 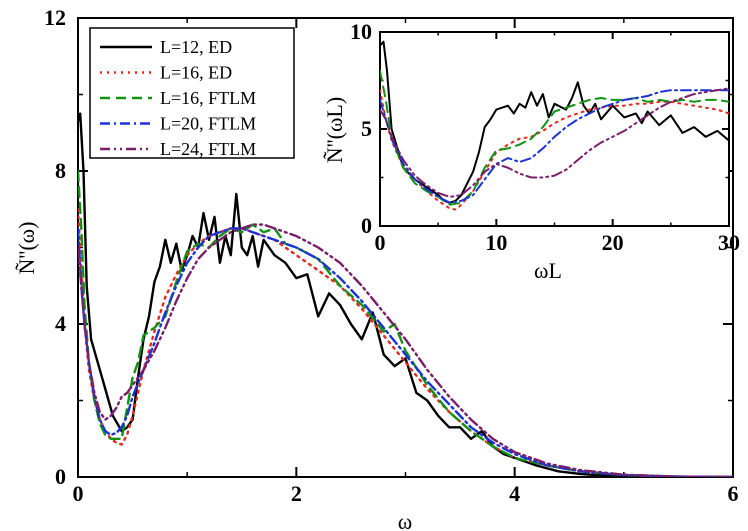 What do you see at coordinates (729, 242) in the screenshot?
I see `inset-x-tick-label: 30` at bounding box center [729, 242].